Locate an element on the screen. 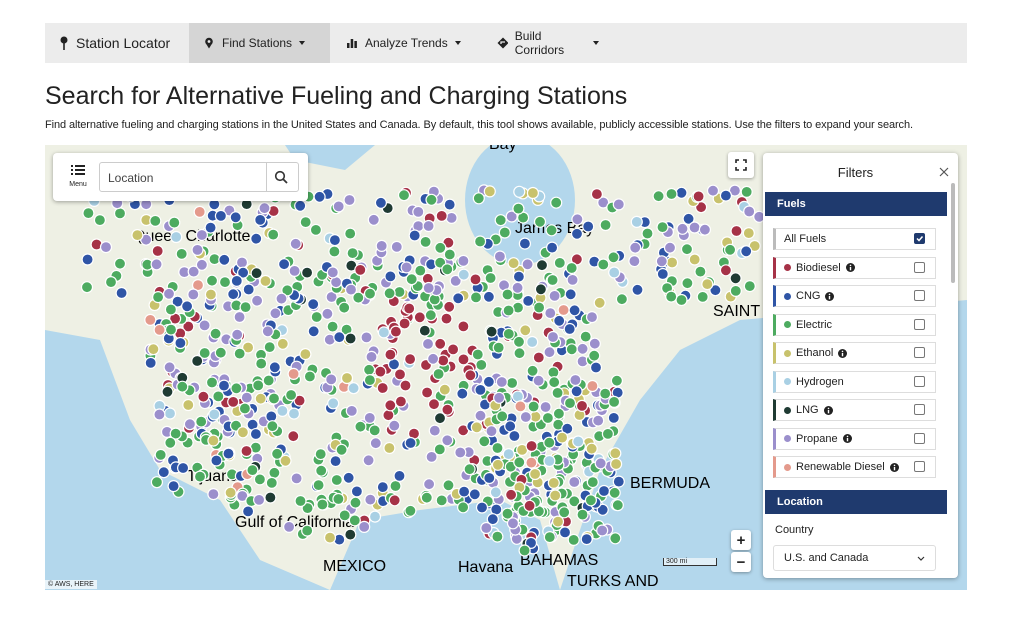 The image size is (1024, 621). fuel-option: Ethanol is located at coordinates (854, 353).